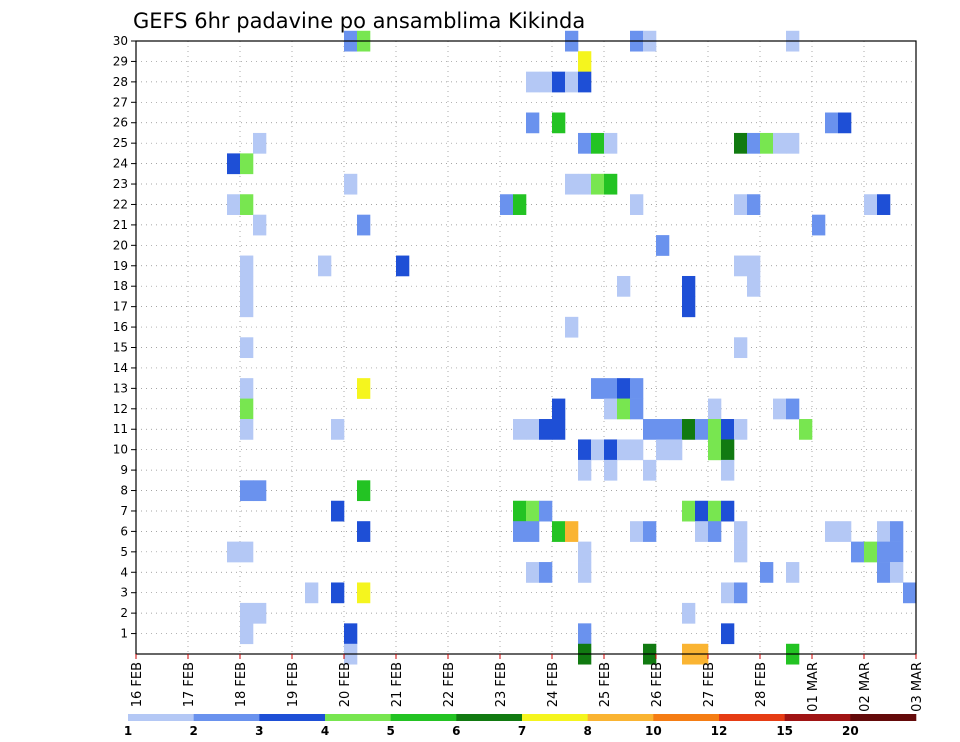  I want to click on legend-label: 12, so click(719, 731).